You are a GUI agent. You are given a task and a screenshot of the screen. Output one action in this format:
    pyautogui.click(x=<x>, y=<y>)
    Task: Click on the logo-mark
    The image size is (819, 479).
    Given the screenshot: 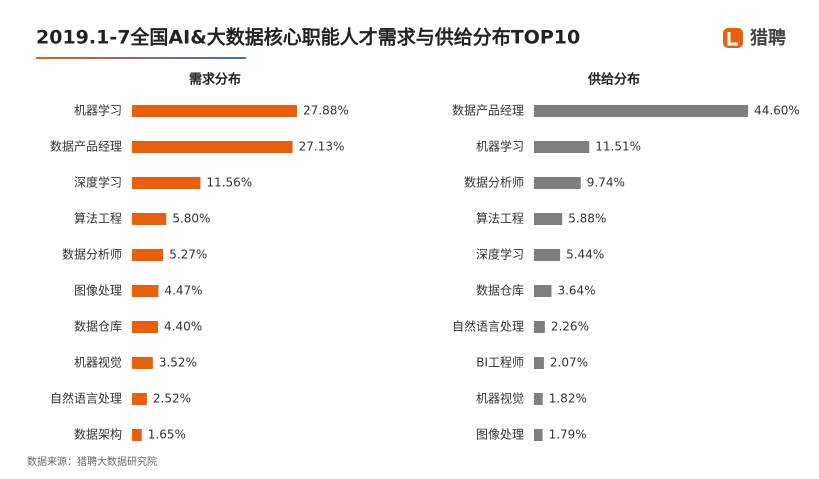 What is the action you would take?
    pyautogui.click(x=732, y=39)
    